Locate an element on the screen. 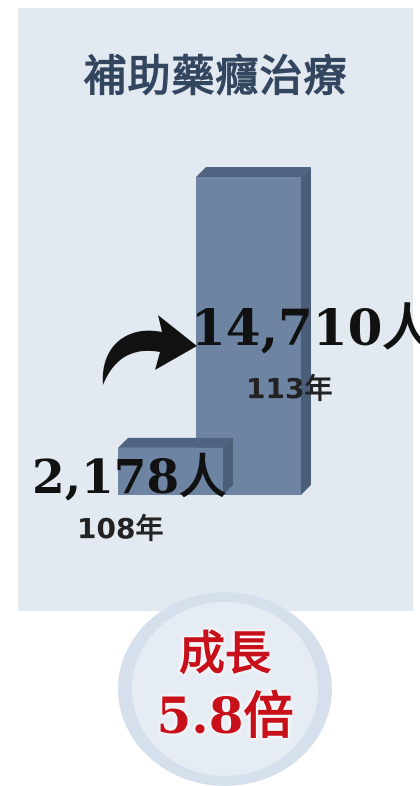  growth-label: 成長 is located at coordinates (225, 653).